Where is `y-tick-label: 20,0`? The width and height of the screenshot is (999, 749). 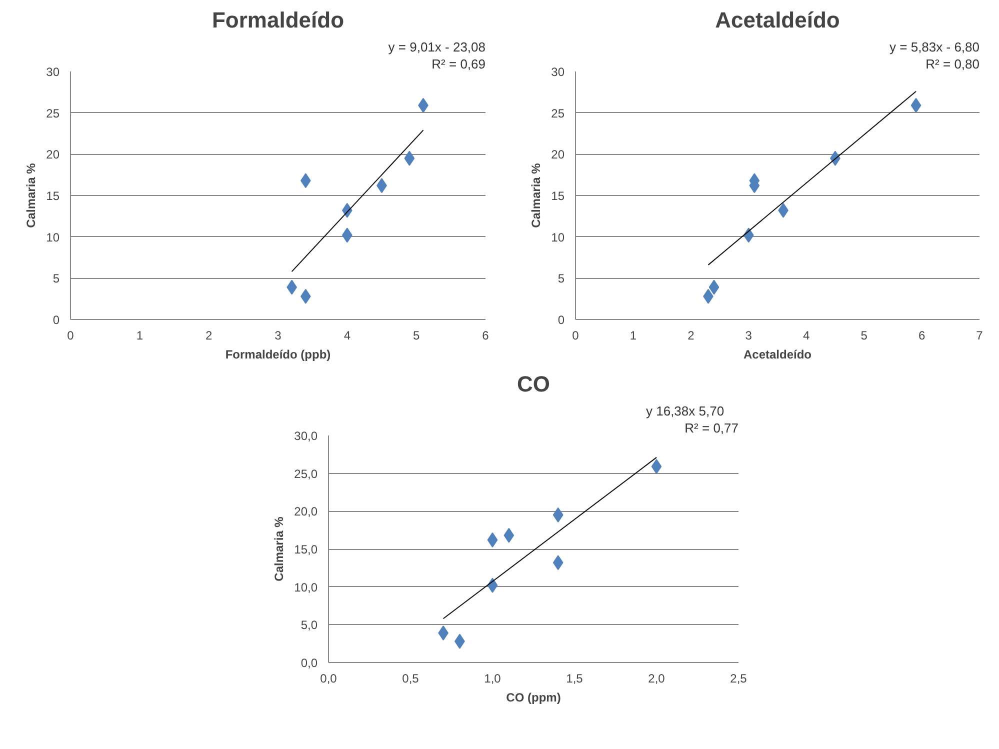
y-tick-label: 20,0 is located at coordinates (306, 511).